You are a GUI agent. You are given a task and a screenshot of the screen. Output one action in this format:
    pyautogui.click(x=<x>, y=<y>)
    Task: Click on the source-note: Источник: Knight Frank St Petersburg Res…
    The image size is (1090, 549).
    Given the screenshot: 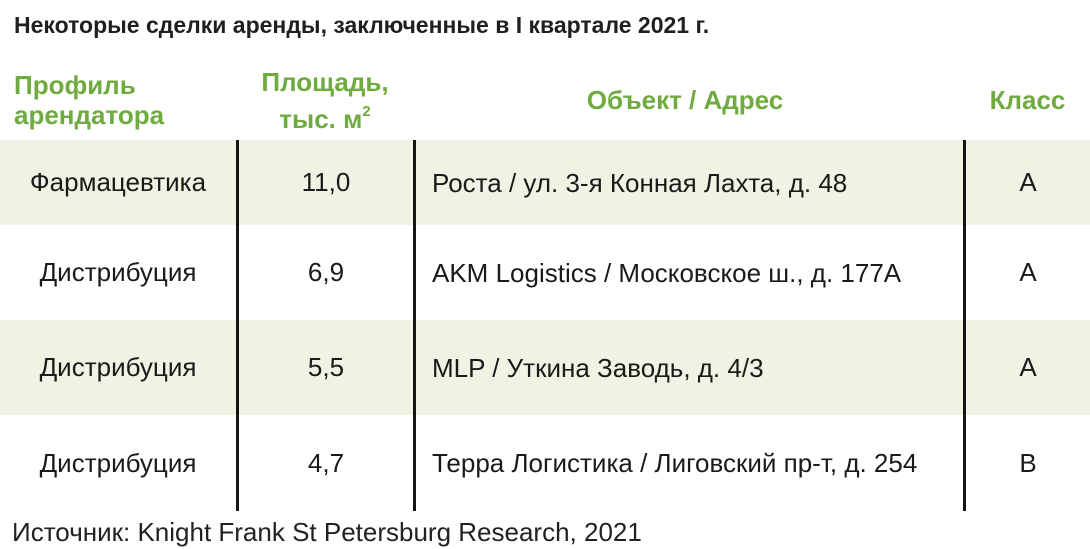 What is the action you would take?
    pyautogui.click(x=327, y=532)
    